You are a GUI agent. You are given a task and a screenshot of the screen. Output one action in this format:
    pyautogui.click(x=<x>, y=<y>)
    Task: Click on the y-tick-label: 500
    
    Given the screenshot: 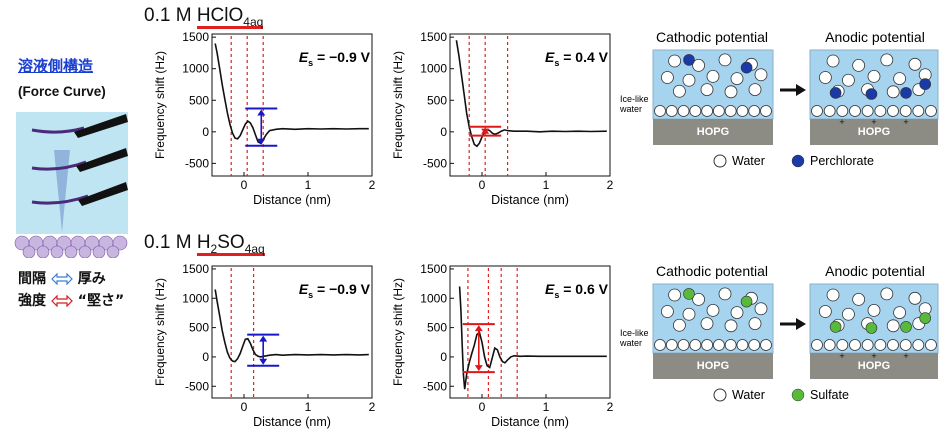 What is the action you would take?
    pyautogui.click(x=199, y=100)
    